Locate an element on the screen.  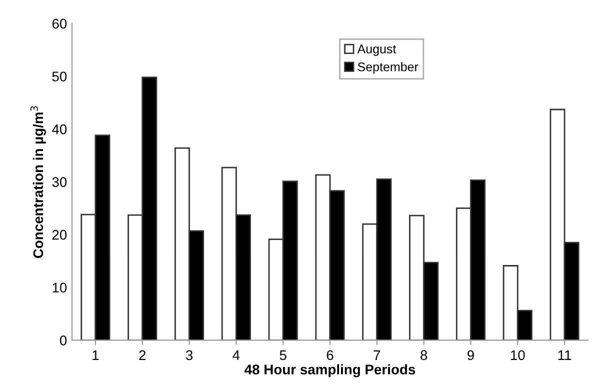
y-axis-title: Concentration in µg/m$^{3}$ is located at coordinates (38, 182).